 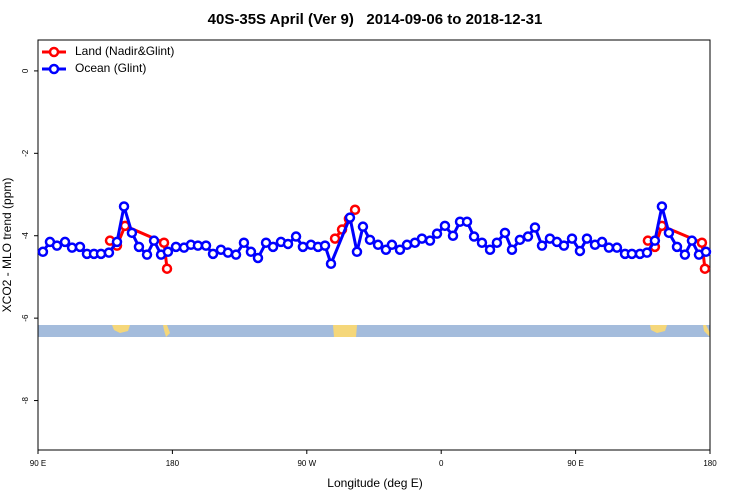 What do you see at coordinates (306, 463) in the screenshot?
I see `x-tick-label: 90 W` at bounding box center [306, 463].